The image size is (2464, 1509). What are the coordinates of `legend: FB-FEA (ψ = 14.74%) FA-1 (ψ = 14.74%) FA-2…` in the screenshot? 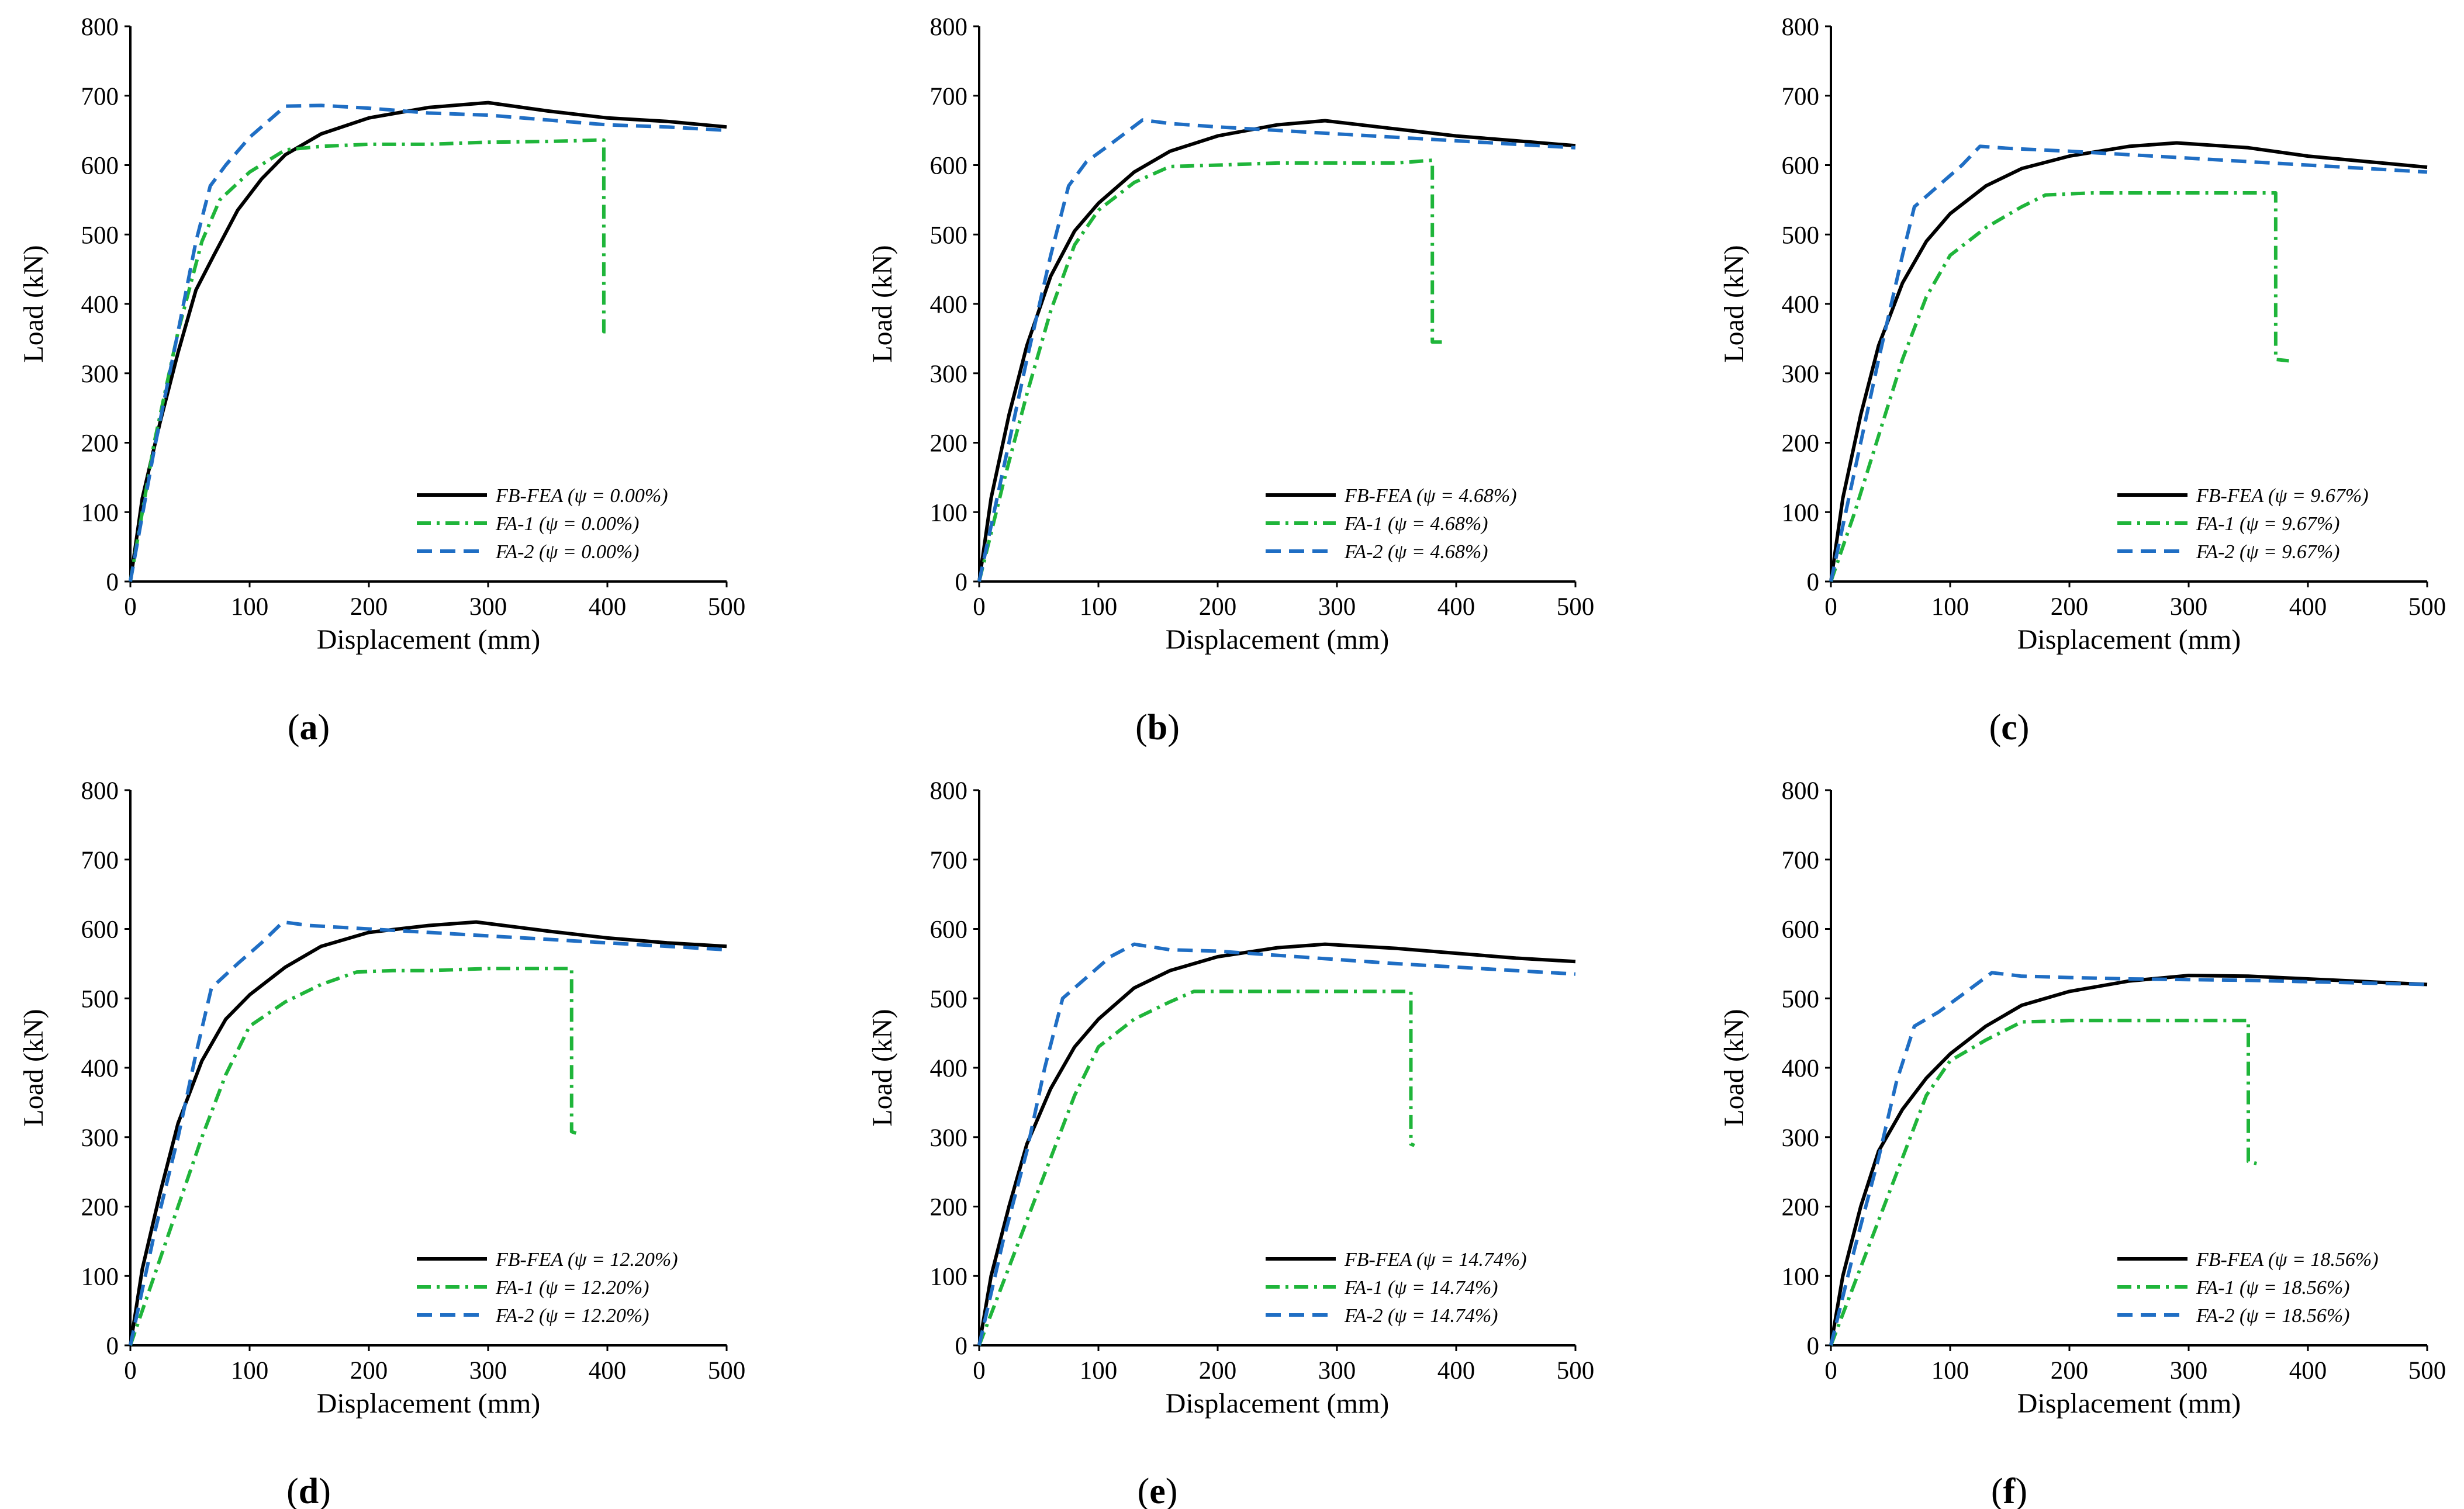 It's located at (1396, 1288).